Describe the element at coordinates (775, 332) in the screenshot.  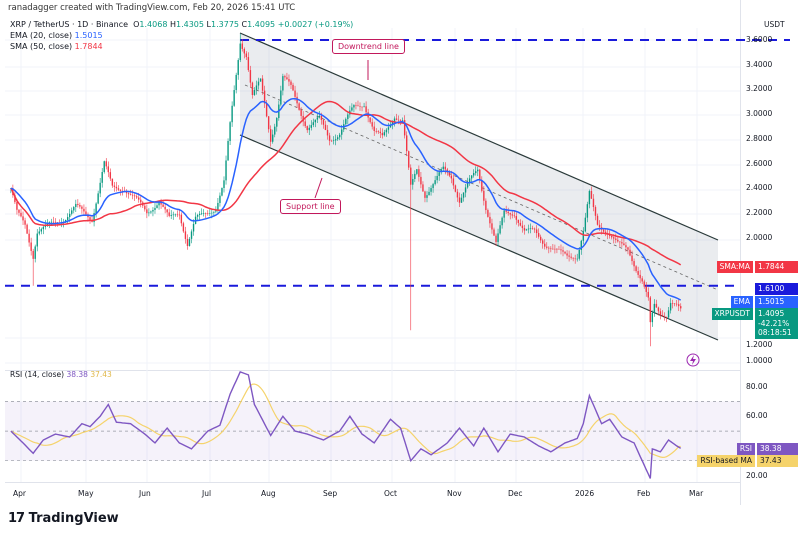
I see `bar-countdown: 08:18:51` at that location.